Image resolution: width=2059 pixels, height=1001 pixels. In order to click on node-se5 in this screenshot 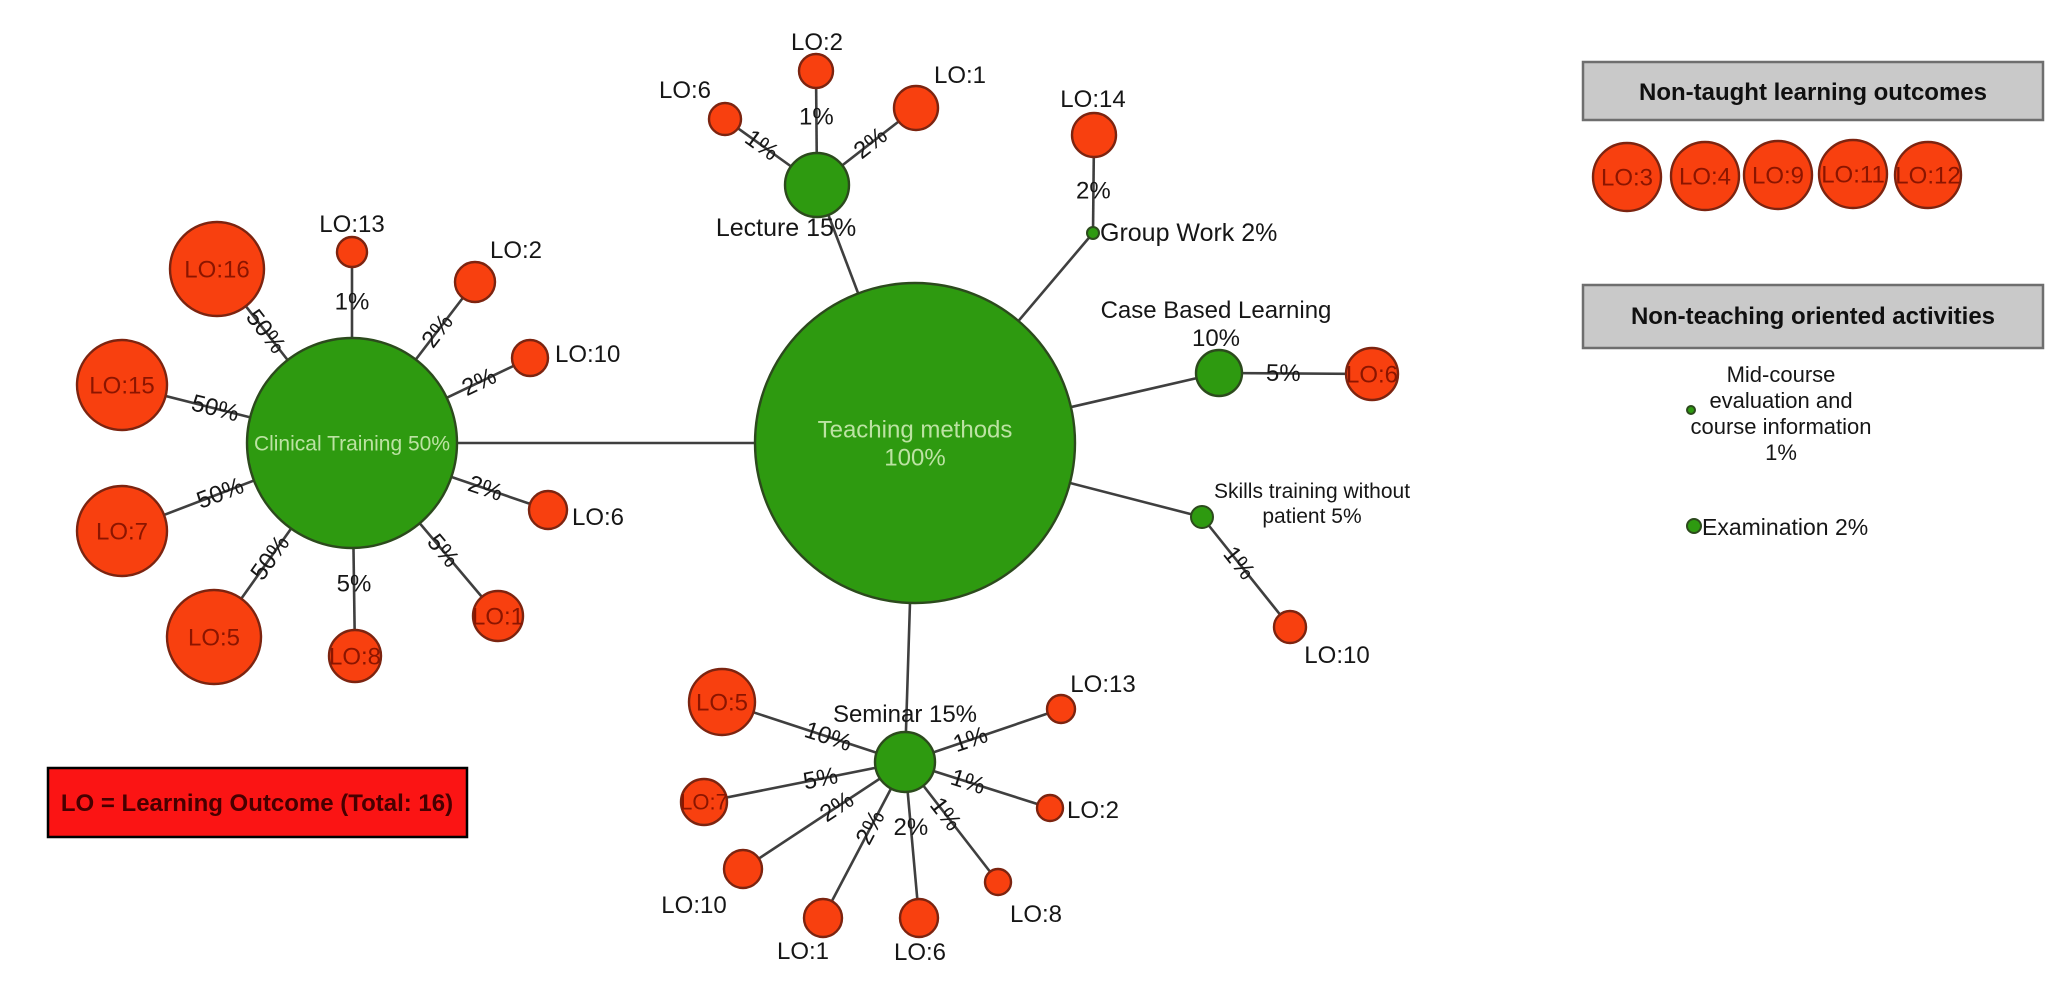, I will do `click(722, 702)`.